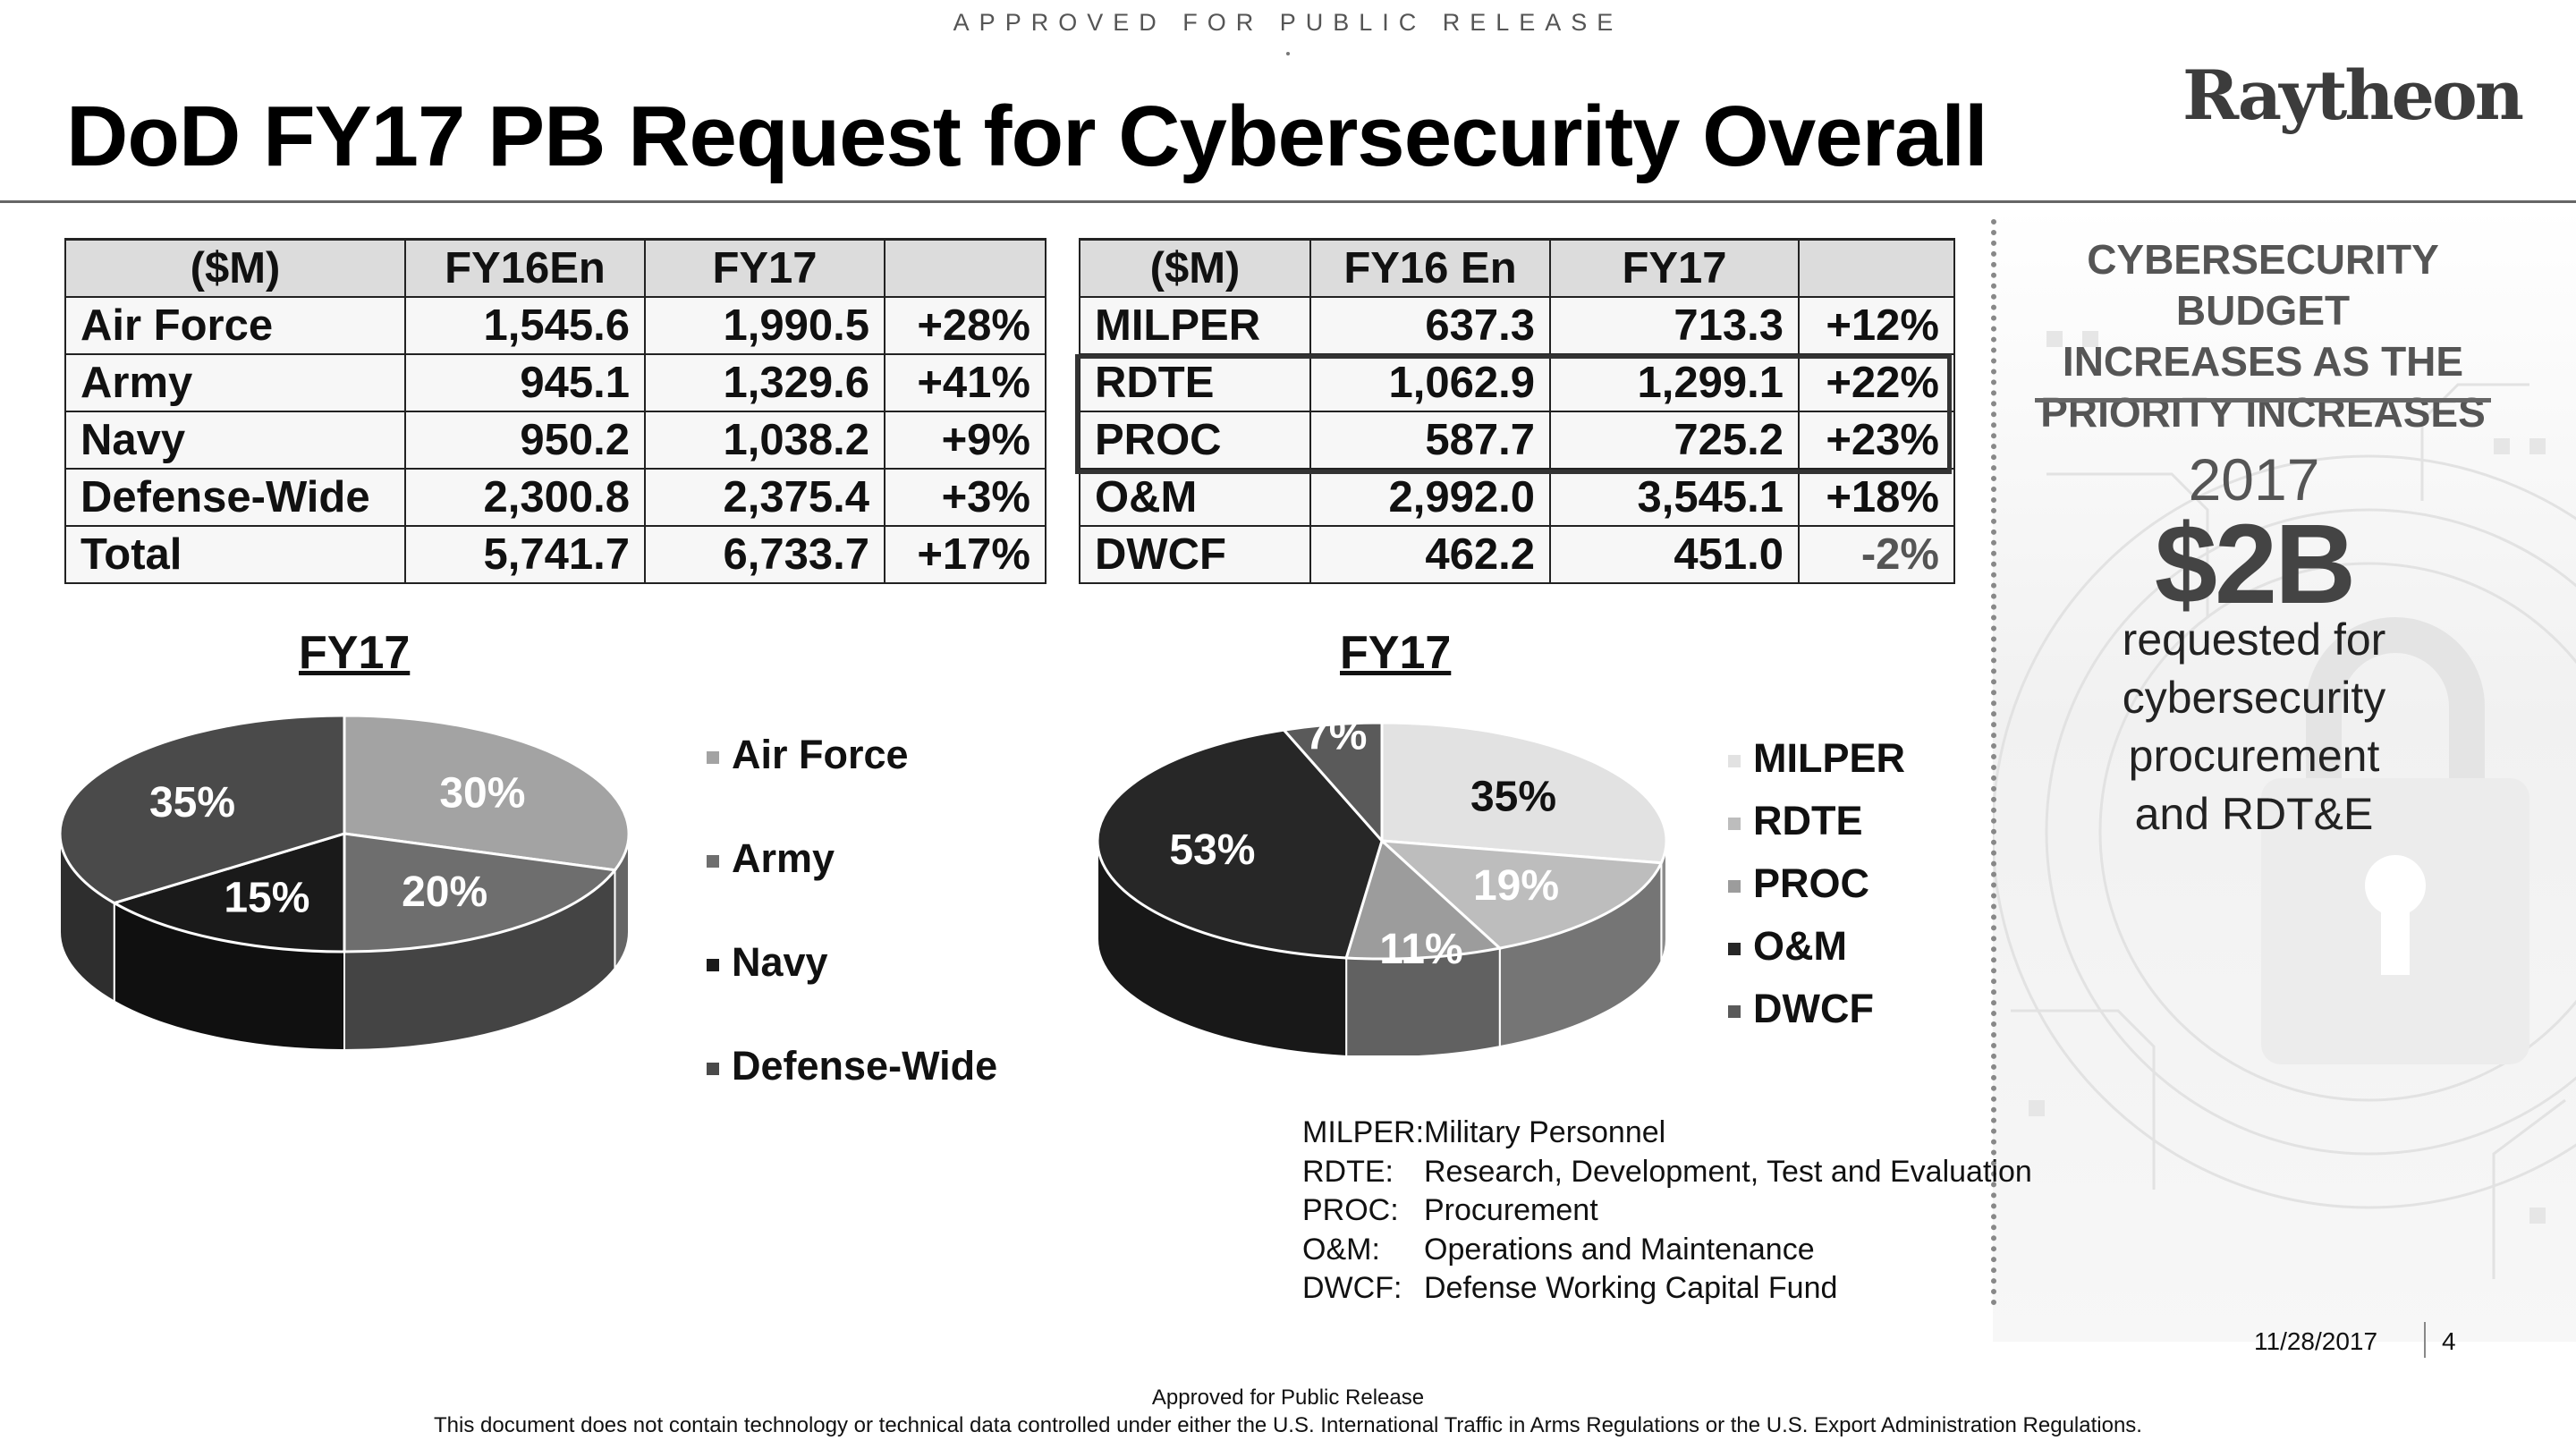 The height and width of the screenshot is (1449, 2576). I want to click on legend-label: Navy, so click(780, 962).